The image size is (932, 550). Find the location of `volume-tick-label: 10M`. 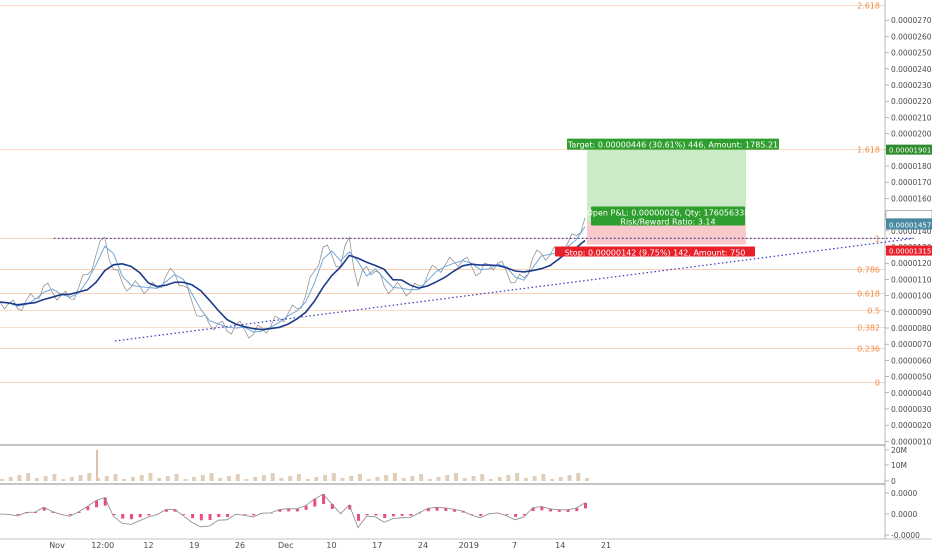

volume-tick-label: 10M is located at coordinates (899, 465).